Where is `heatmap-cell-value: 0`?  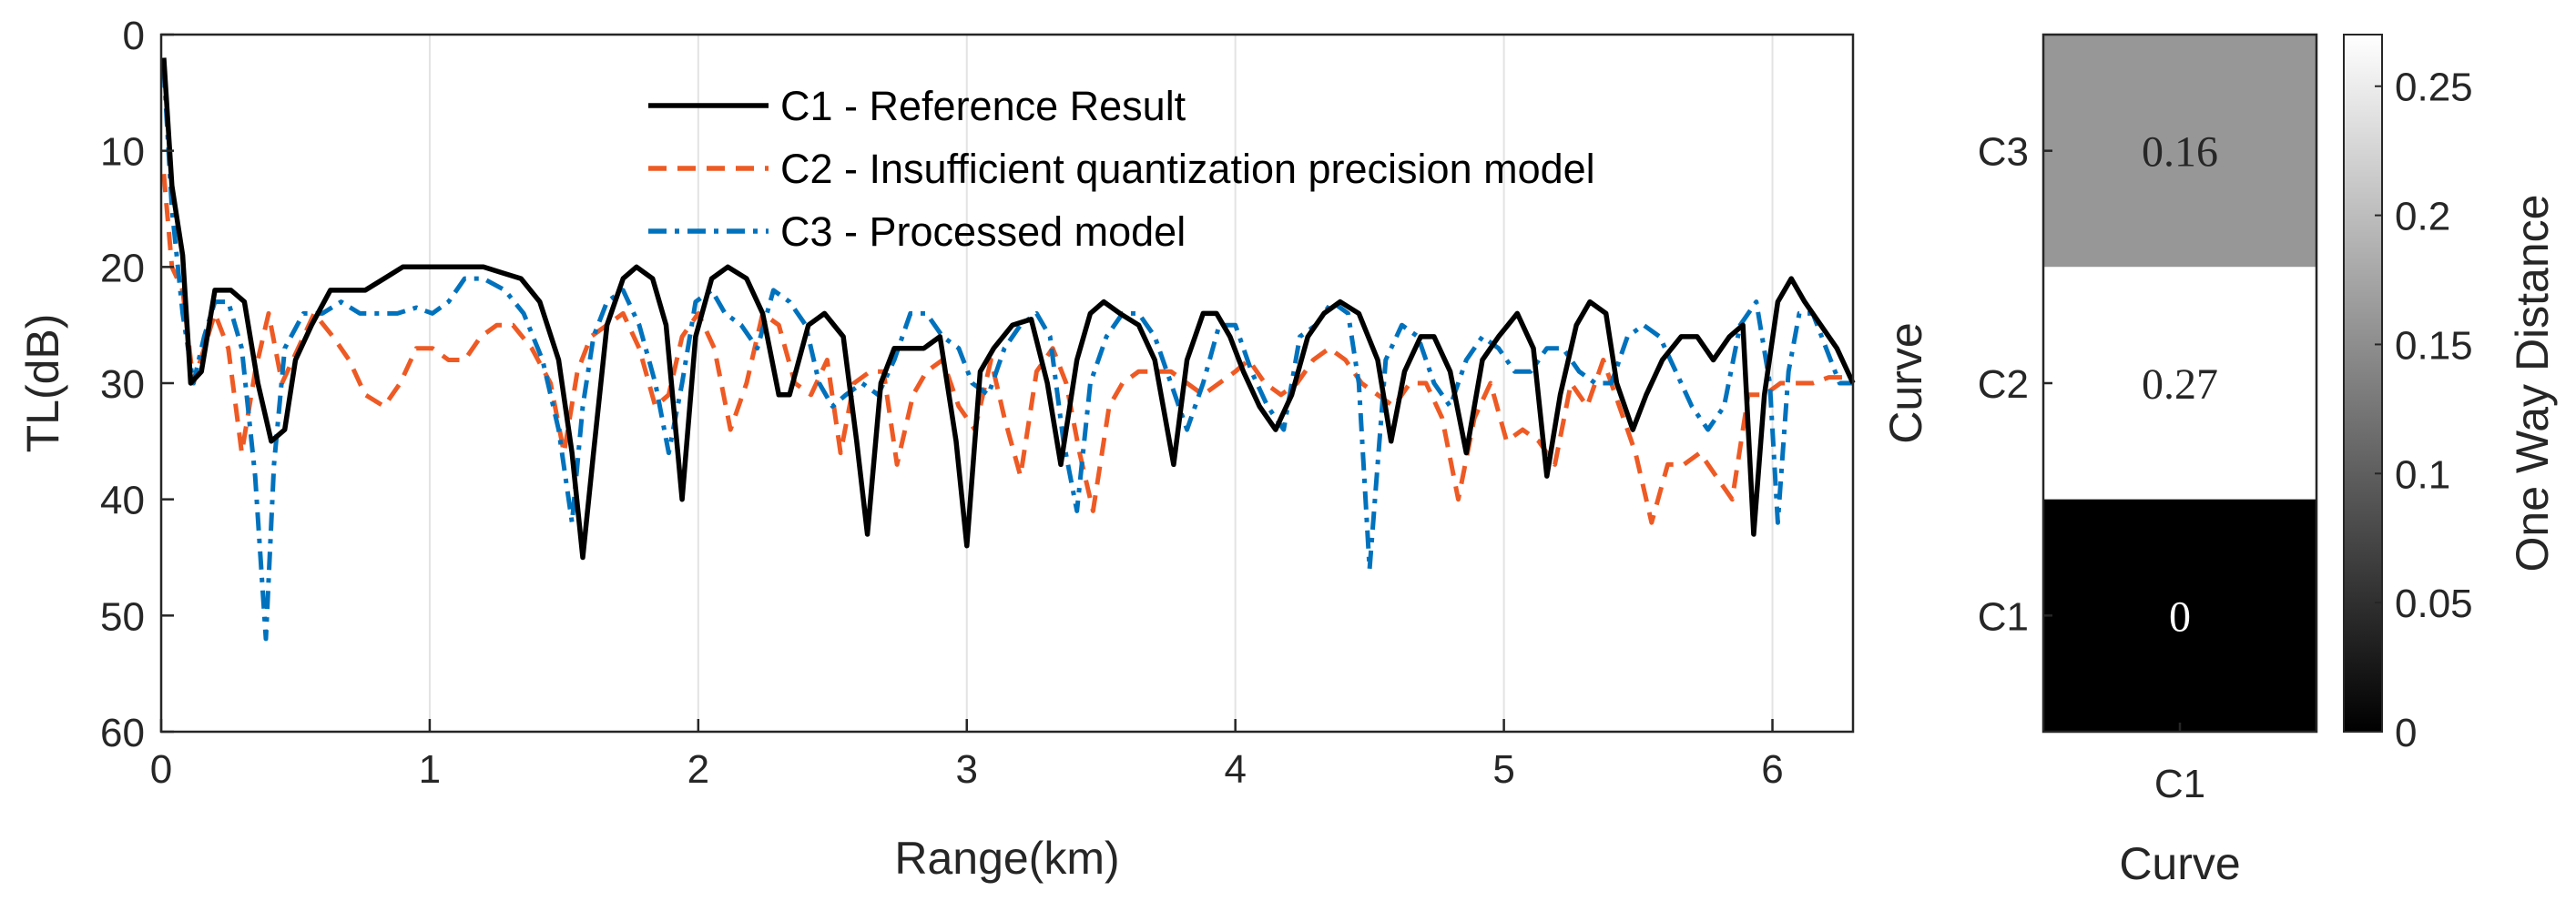 heatmap-cell-value: 0 is located at coordinates (2180, 616).